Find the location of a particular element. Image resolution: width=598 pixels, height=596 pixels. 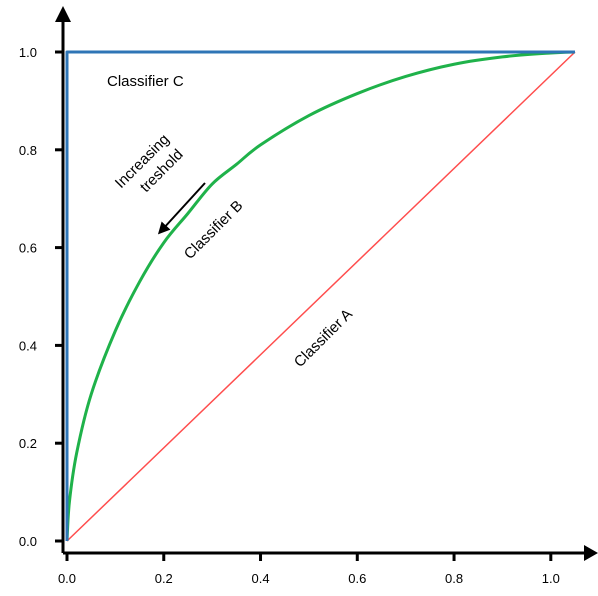

y-tick-label: 0.4 is located at coordinates (28, 345).